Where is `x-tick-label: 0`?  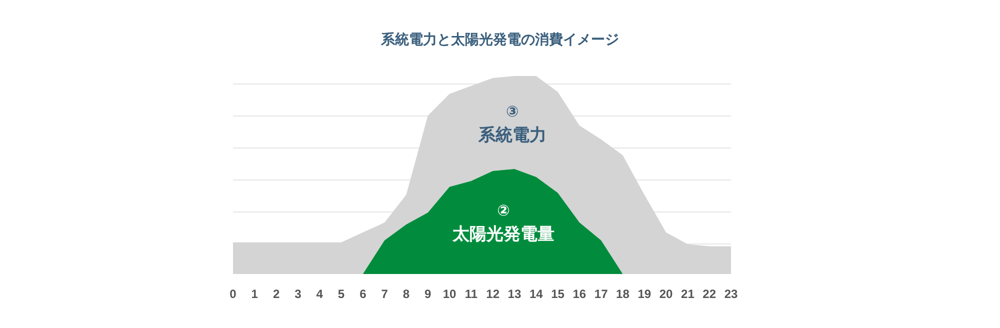
x-tick-label: 0 is located at coordinates (233, 294).